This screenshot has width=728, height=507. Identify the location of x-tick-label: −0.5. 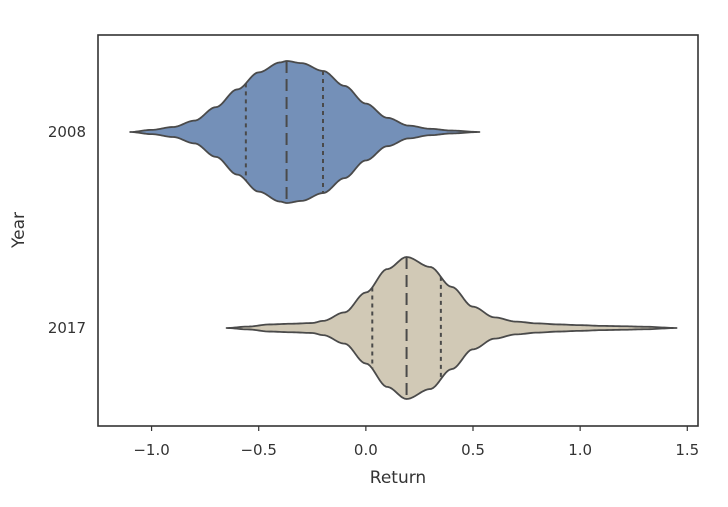
(258, 450).